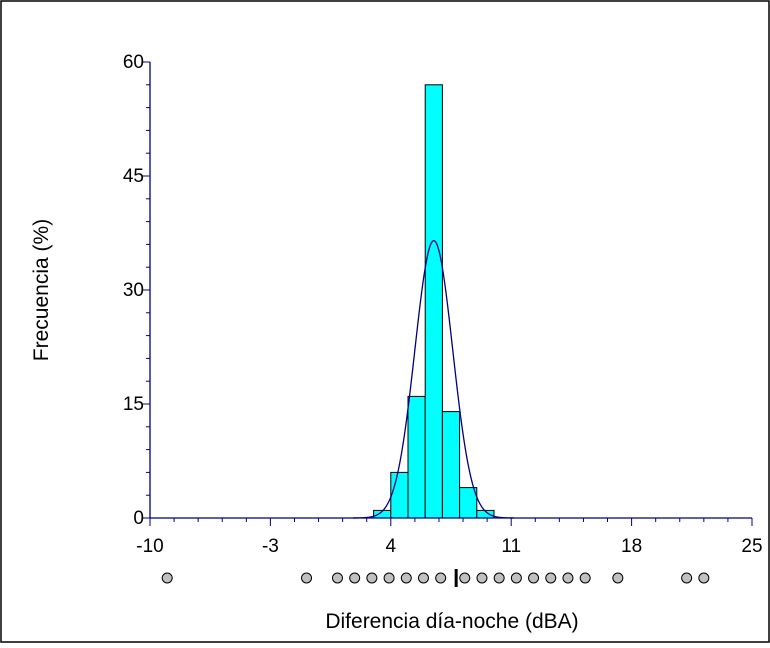  Describe the element at coordinates (133, 404) in the screenshot. I see `y-tick-label: 15` at that location.